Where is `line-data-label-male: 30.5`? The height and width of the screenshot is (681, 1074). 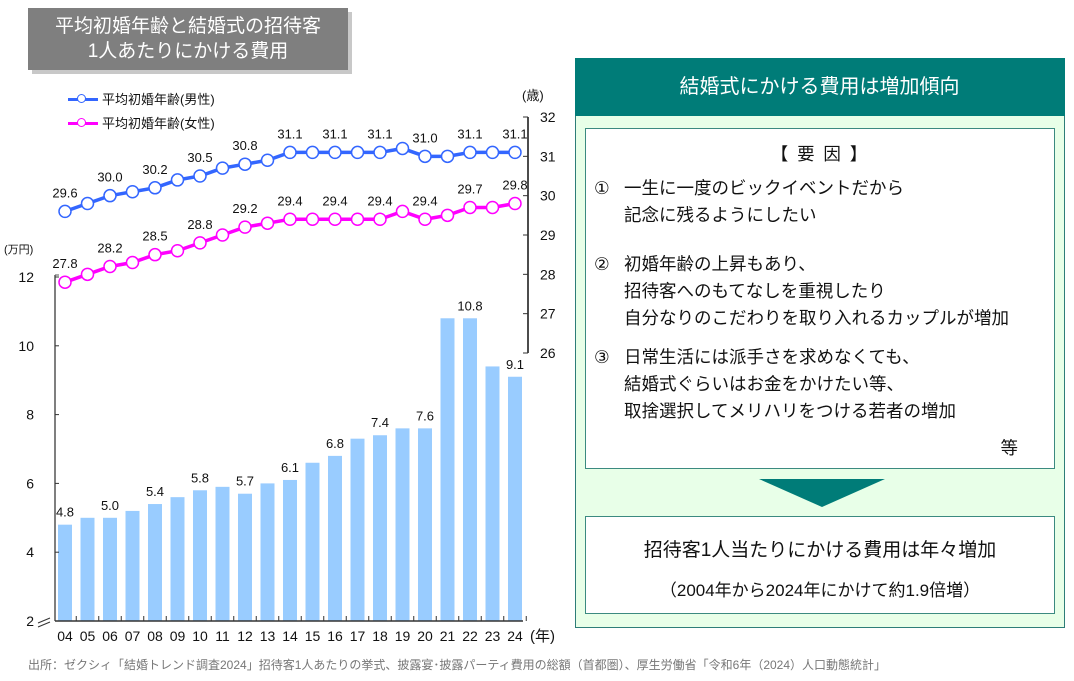 line-data-label-male: 30.5 is located at coordinates (199, 157).